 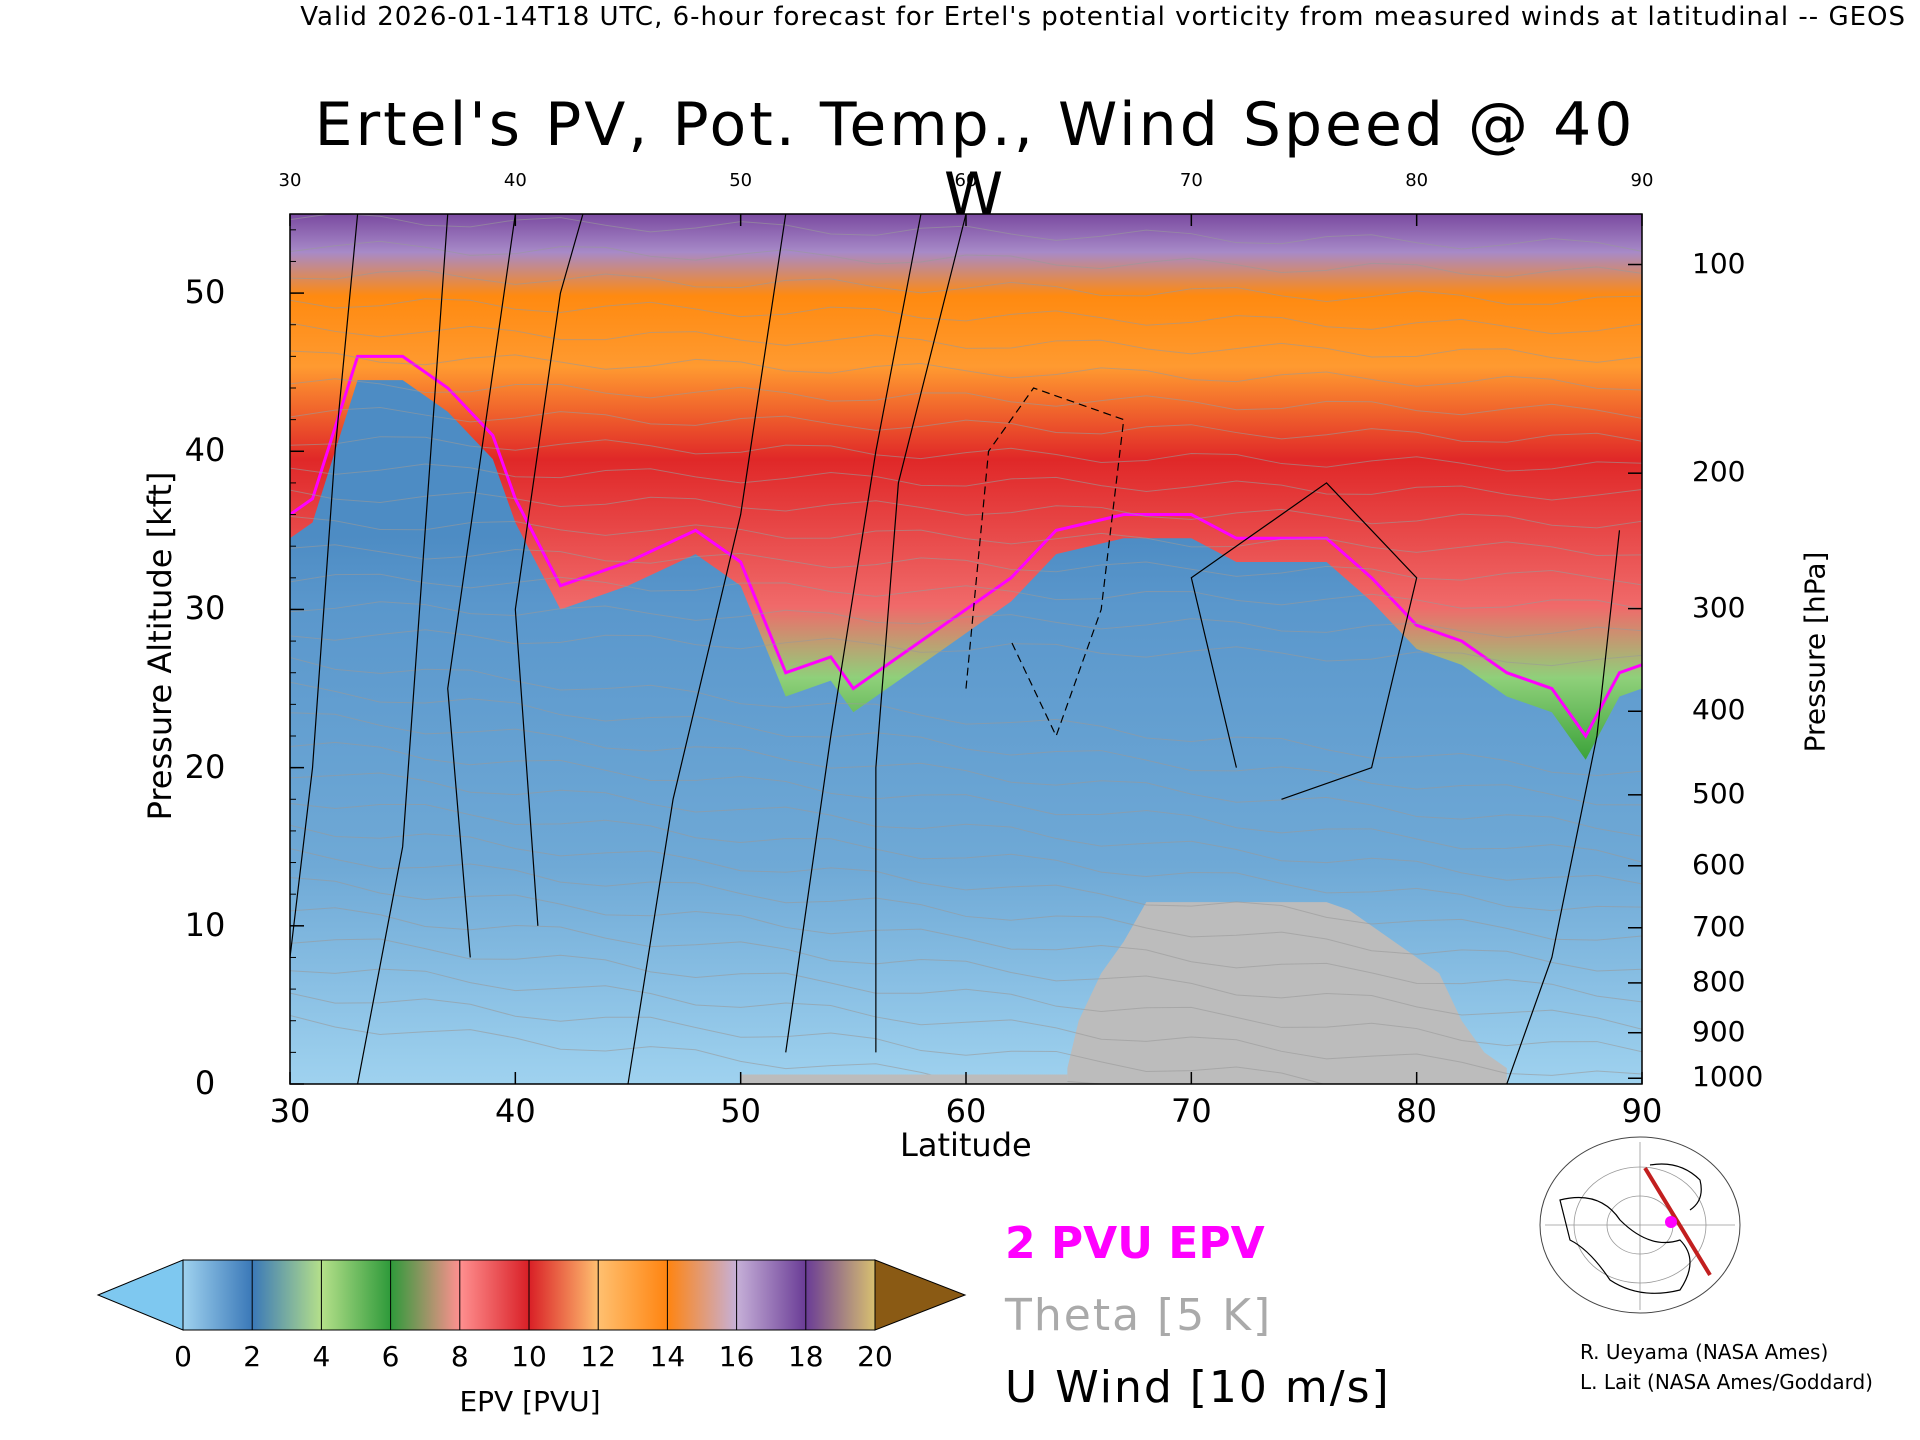 I want to click on colorbar-tick-label: 14, so click(x=667, y=1356).